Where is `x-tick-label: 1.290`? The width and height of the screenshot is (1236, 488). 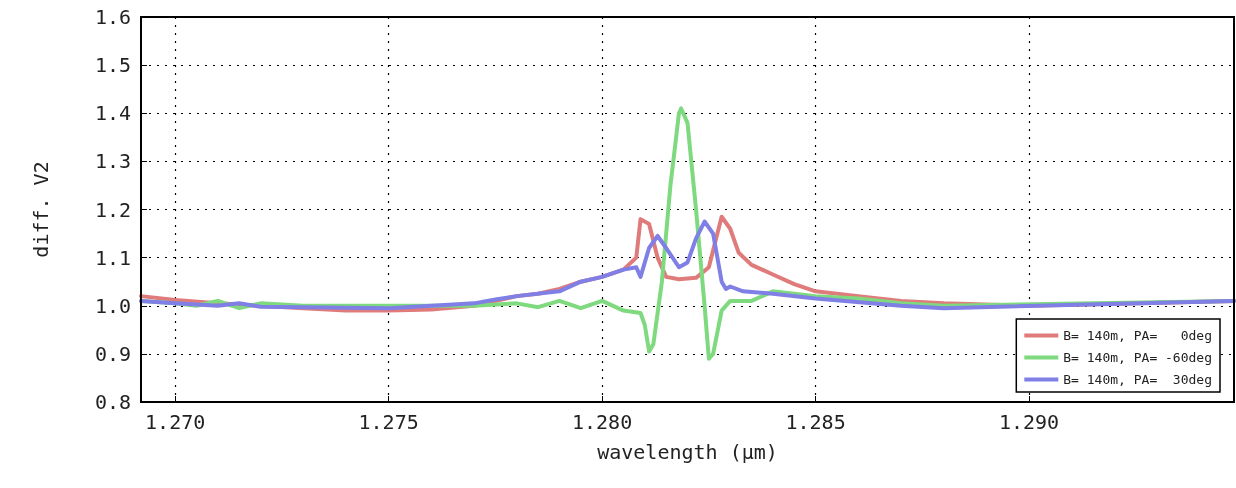 x-tick-label: 1.290 is located at coordinates (1029, 422).